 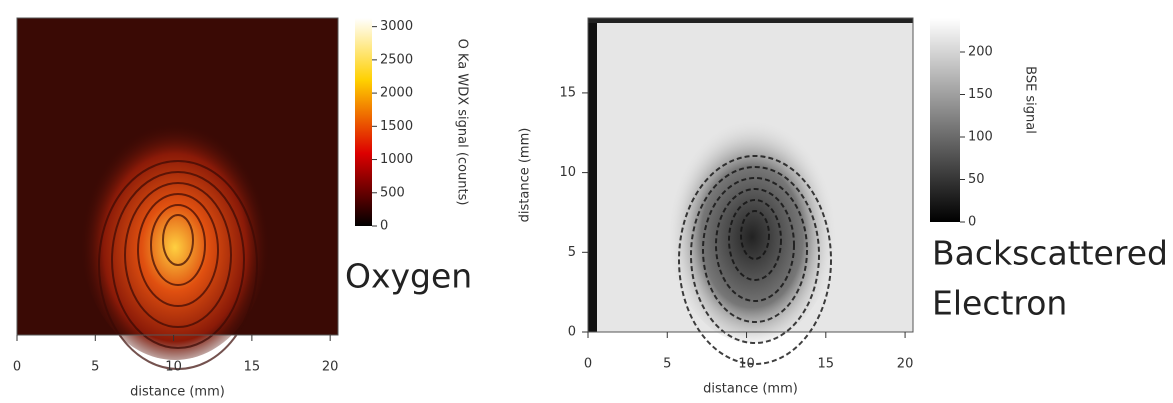 I want to click on annotation: Oxygen, so click(x=408, y=276).